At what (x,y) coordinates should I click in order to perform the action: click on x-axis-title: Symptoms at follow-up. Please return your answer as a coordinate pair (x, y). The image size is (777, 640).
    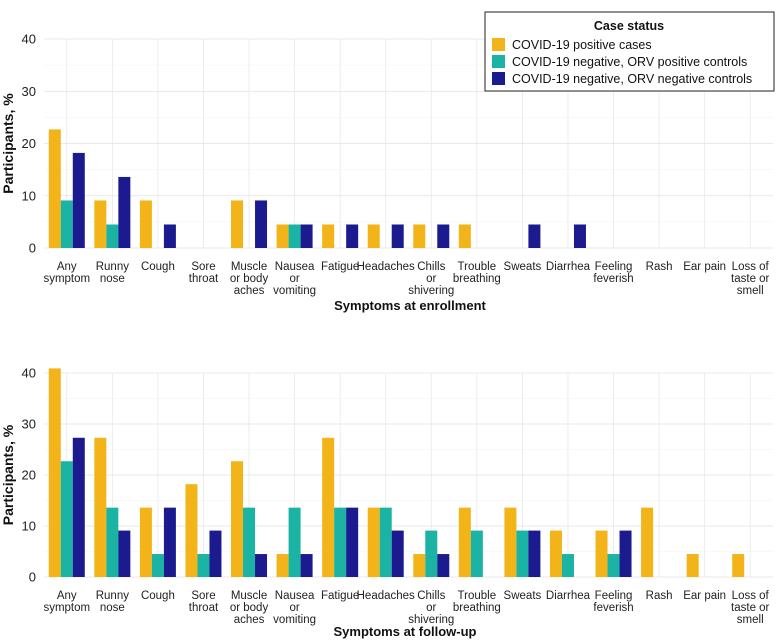
    Looking at the image, I should click on (405, 631).